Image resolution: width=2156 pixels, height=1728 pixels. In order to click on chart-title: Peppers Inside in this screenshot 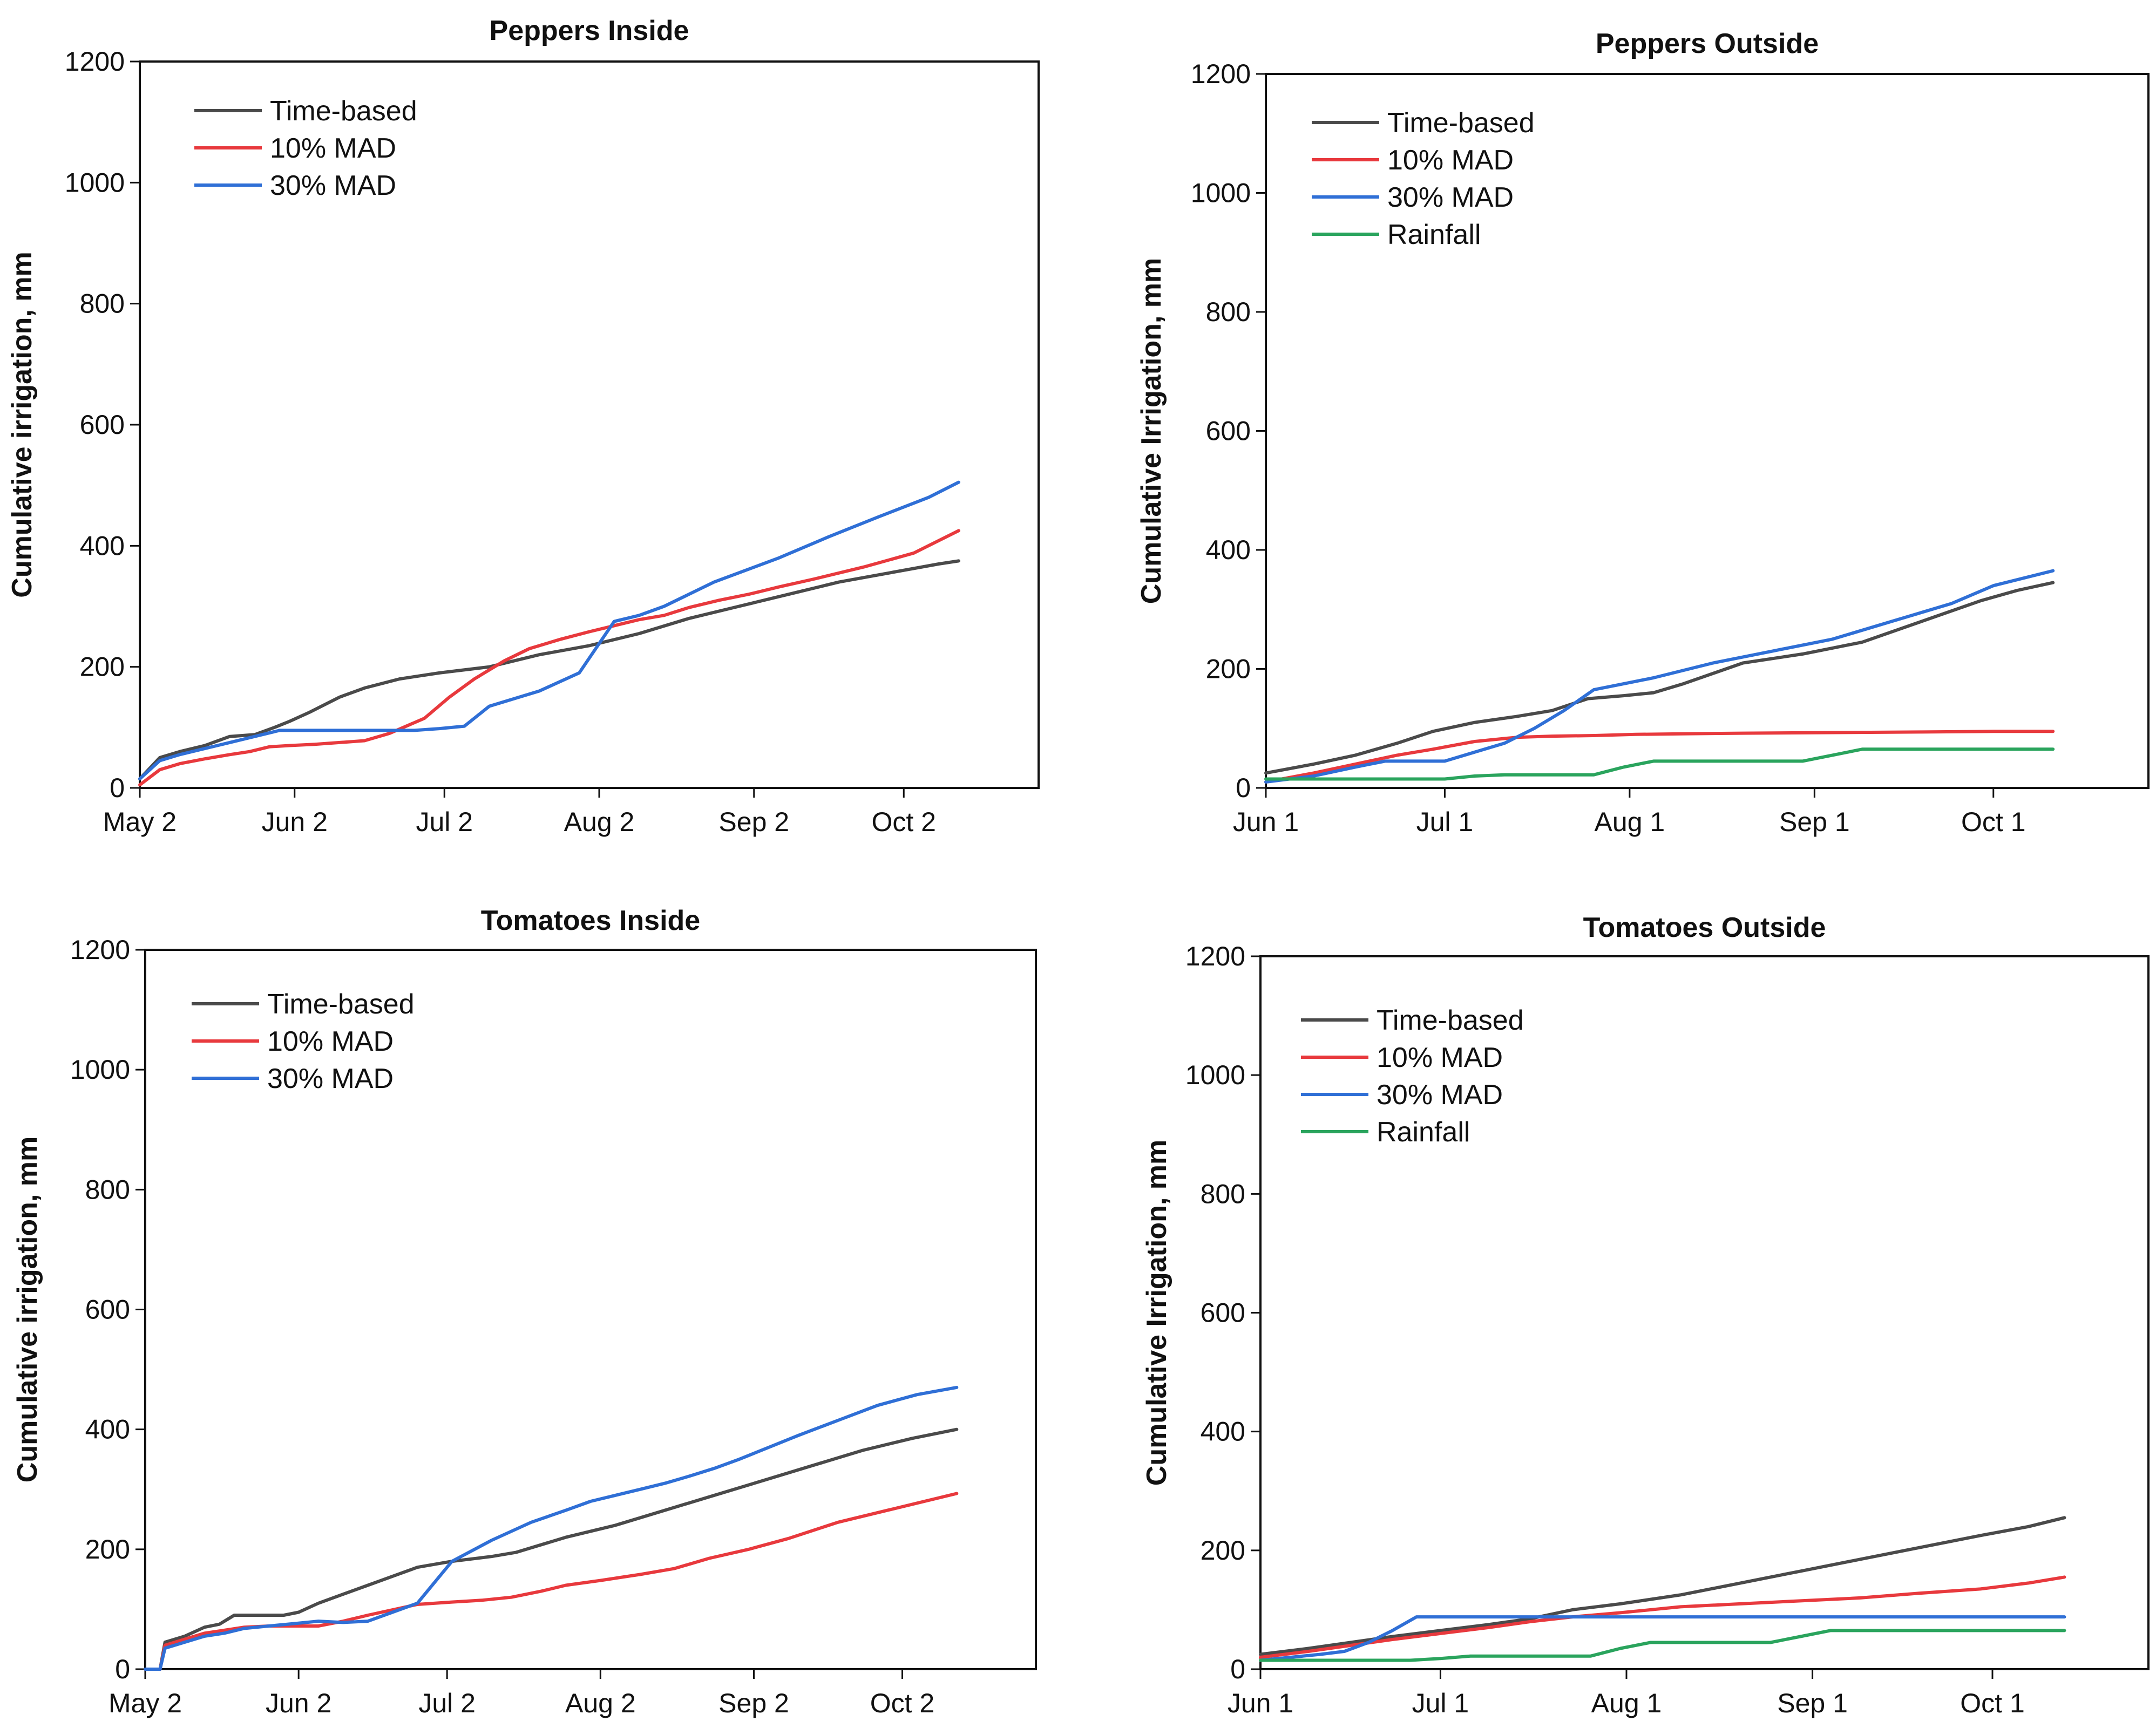, I will do `click(589, 31)`.